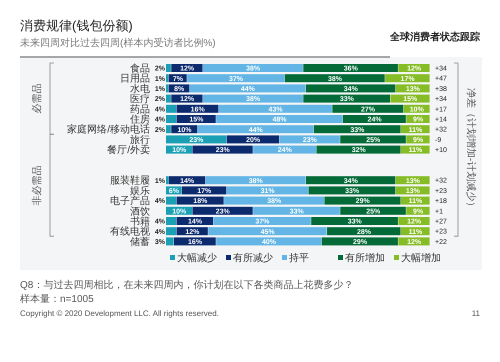 The width and height of the screenshot is (500, 362). What do you see at coordinates (130, 201) in the screenshot?
I see `y-tick-label: 电子产品` at bounding box center [130, 201].